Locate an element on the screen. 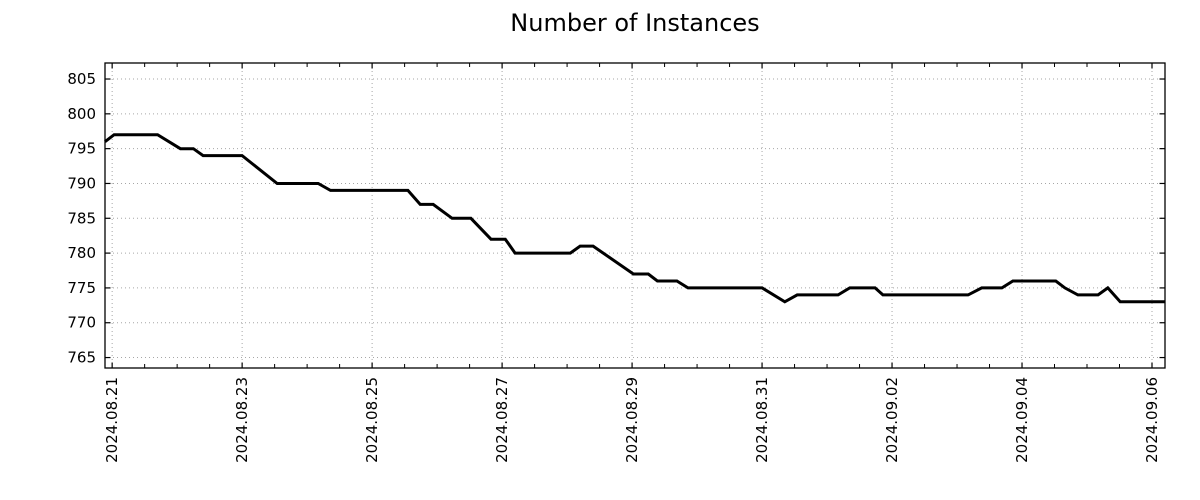 This screenshot has height=500, width=1200. x-tick-label: 2024.09.02 is located at coordinates (892, 420).